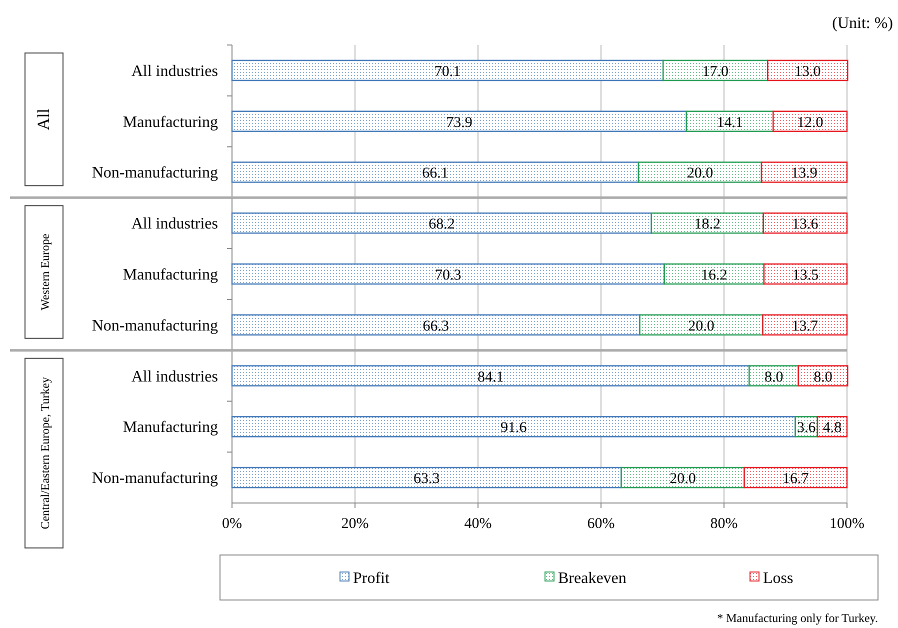 This screenshot has height=628, width=898. I want to click on data-label: 73.9, so click(459, 122).